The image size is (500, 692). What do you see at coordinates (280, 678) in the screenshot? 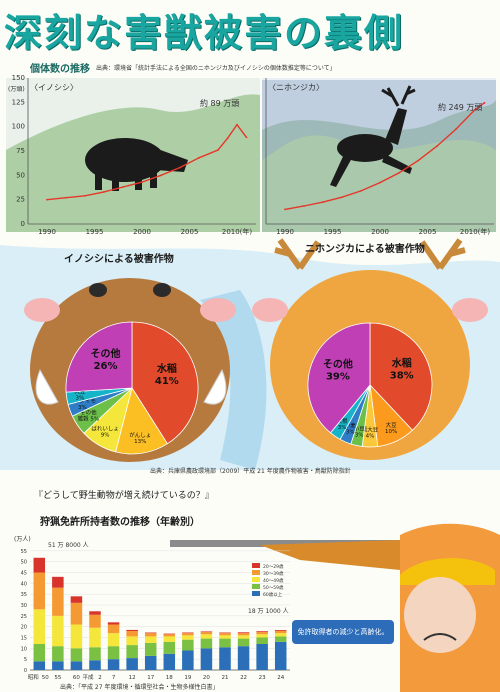
I see `x-tick-label: 24` at bounding box center [280, 678].